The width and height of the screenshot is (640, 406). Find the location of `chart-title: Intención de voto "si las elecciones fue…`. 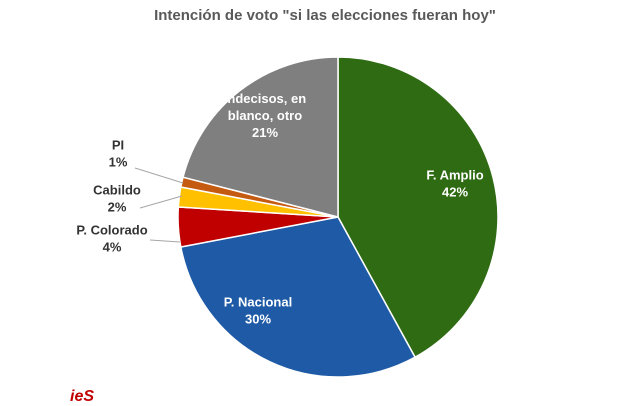

chart-title: Intención de voto "si las elecciones fue… is located at coordinates (325, 15).